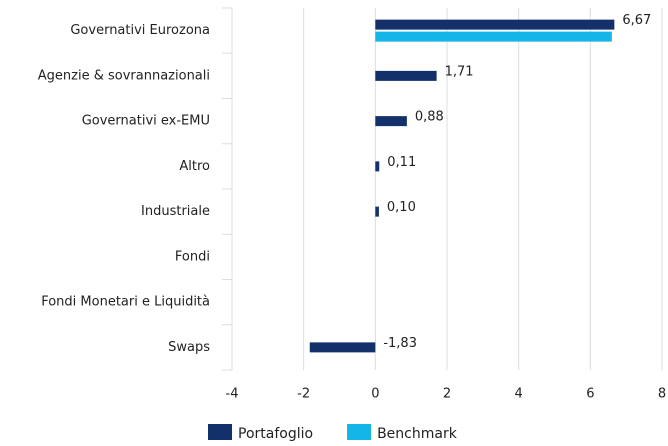  I want to click on value-label: 6,67, so click(636, 20).